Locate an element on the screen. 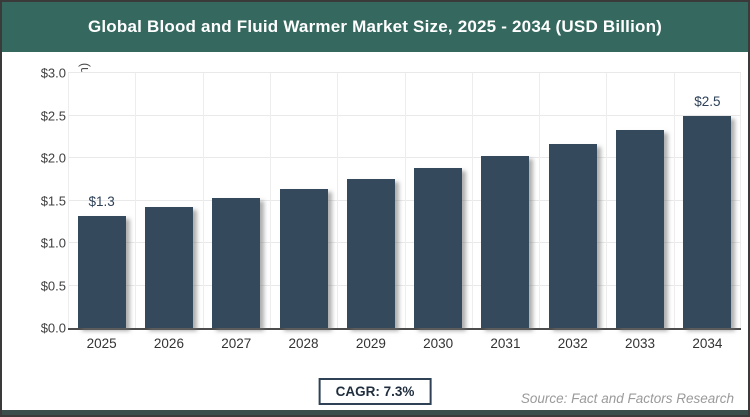 Image resolution: width=750 pixels, height=417 pixels. bar-2030 is located at coordinates (438, 248).